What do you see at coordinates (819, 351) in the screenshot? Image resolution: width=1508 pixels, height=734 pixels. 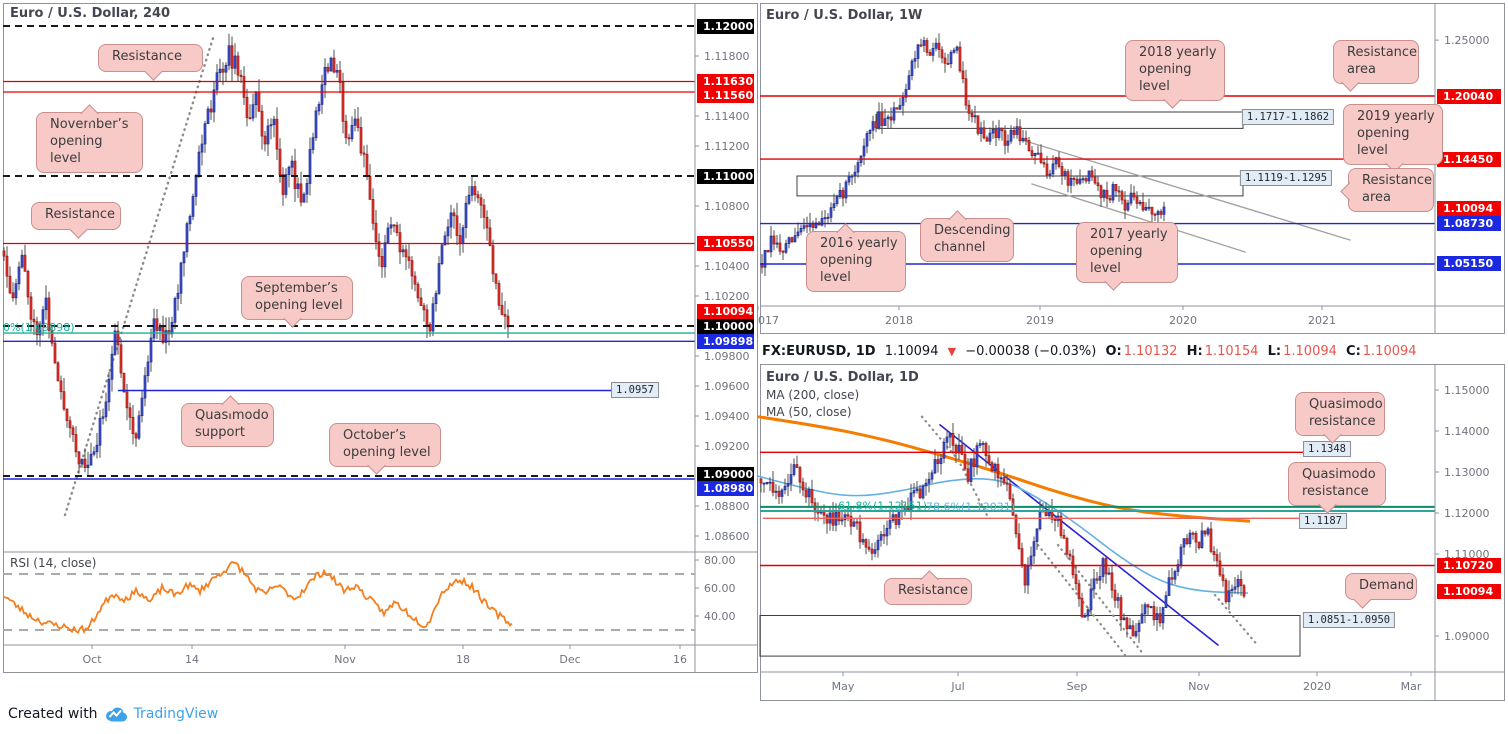 I see `ticker-symbol: FX:EURUSD, 1D` at bounding box center [819, 351].